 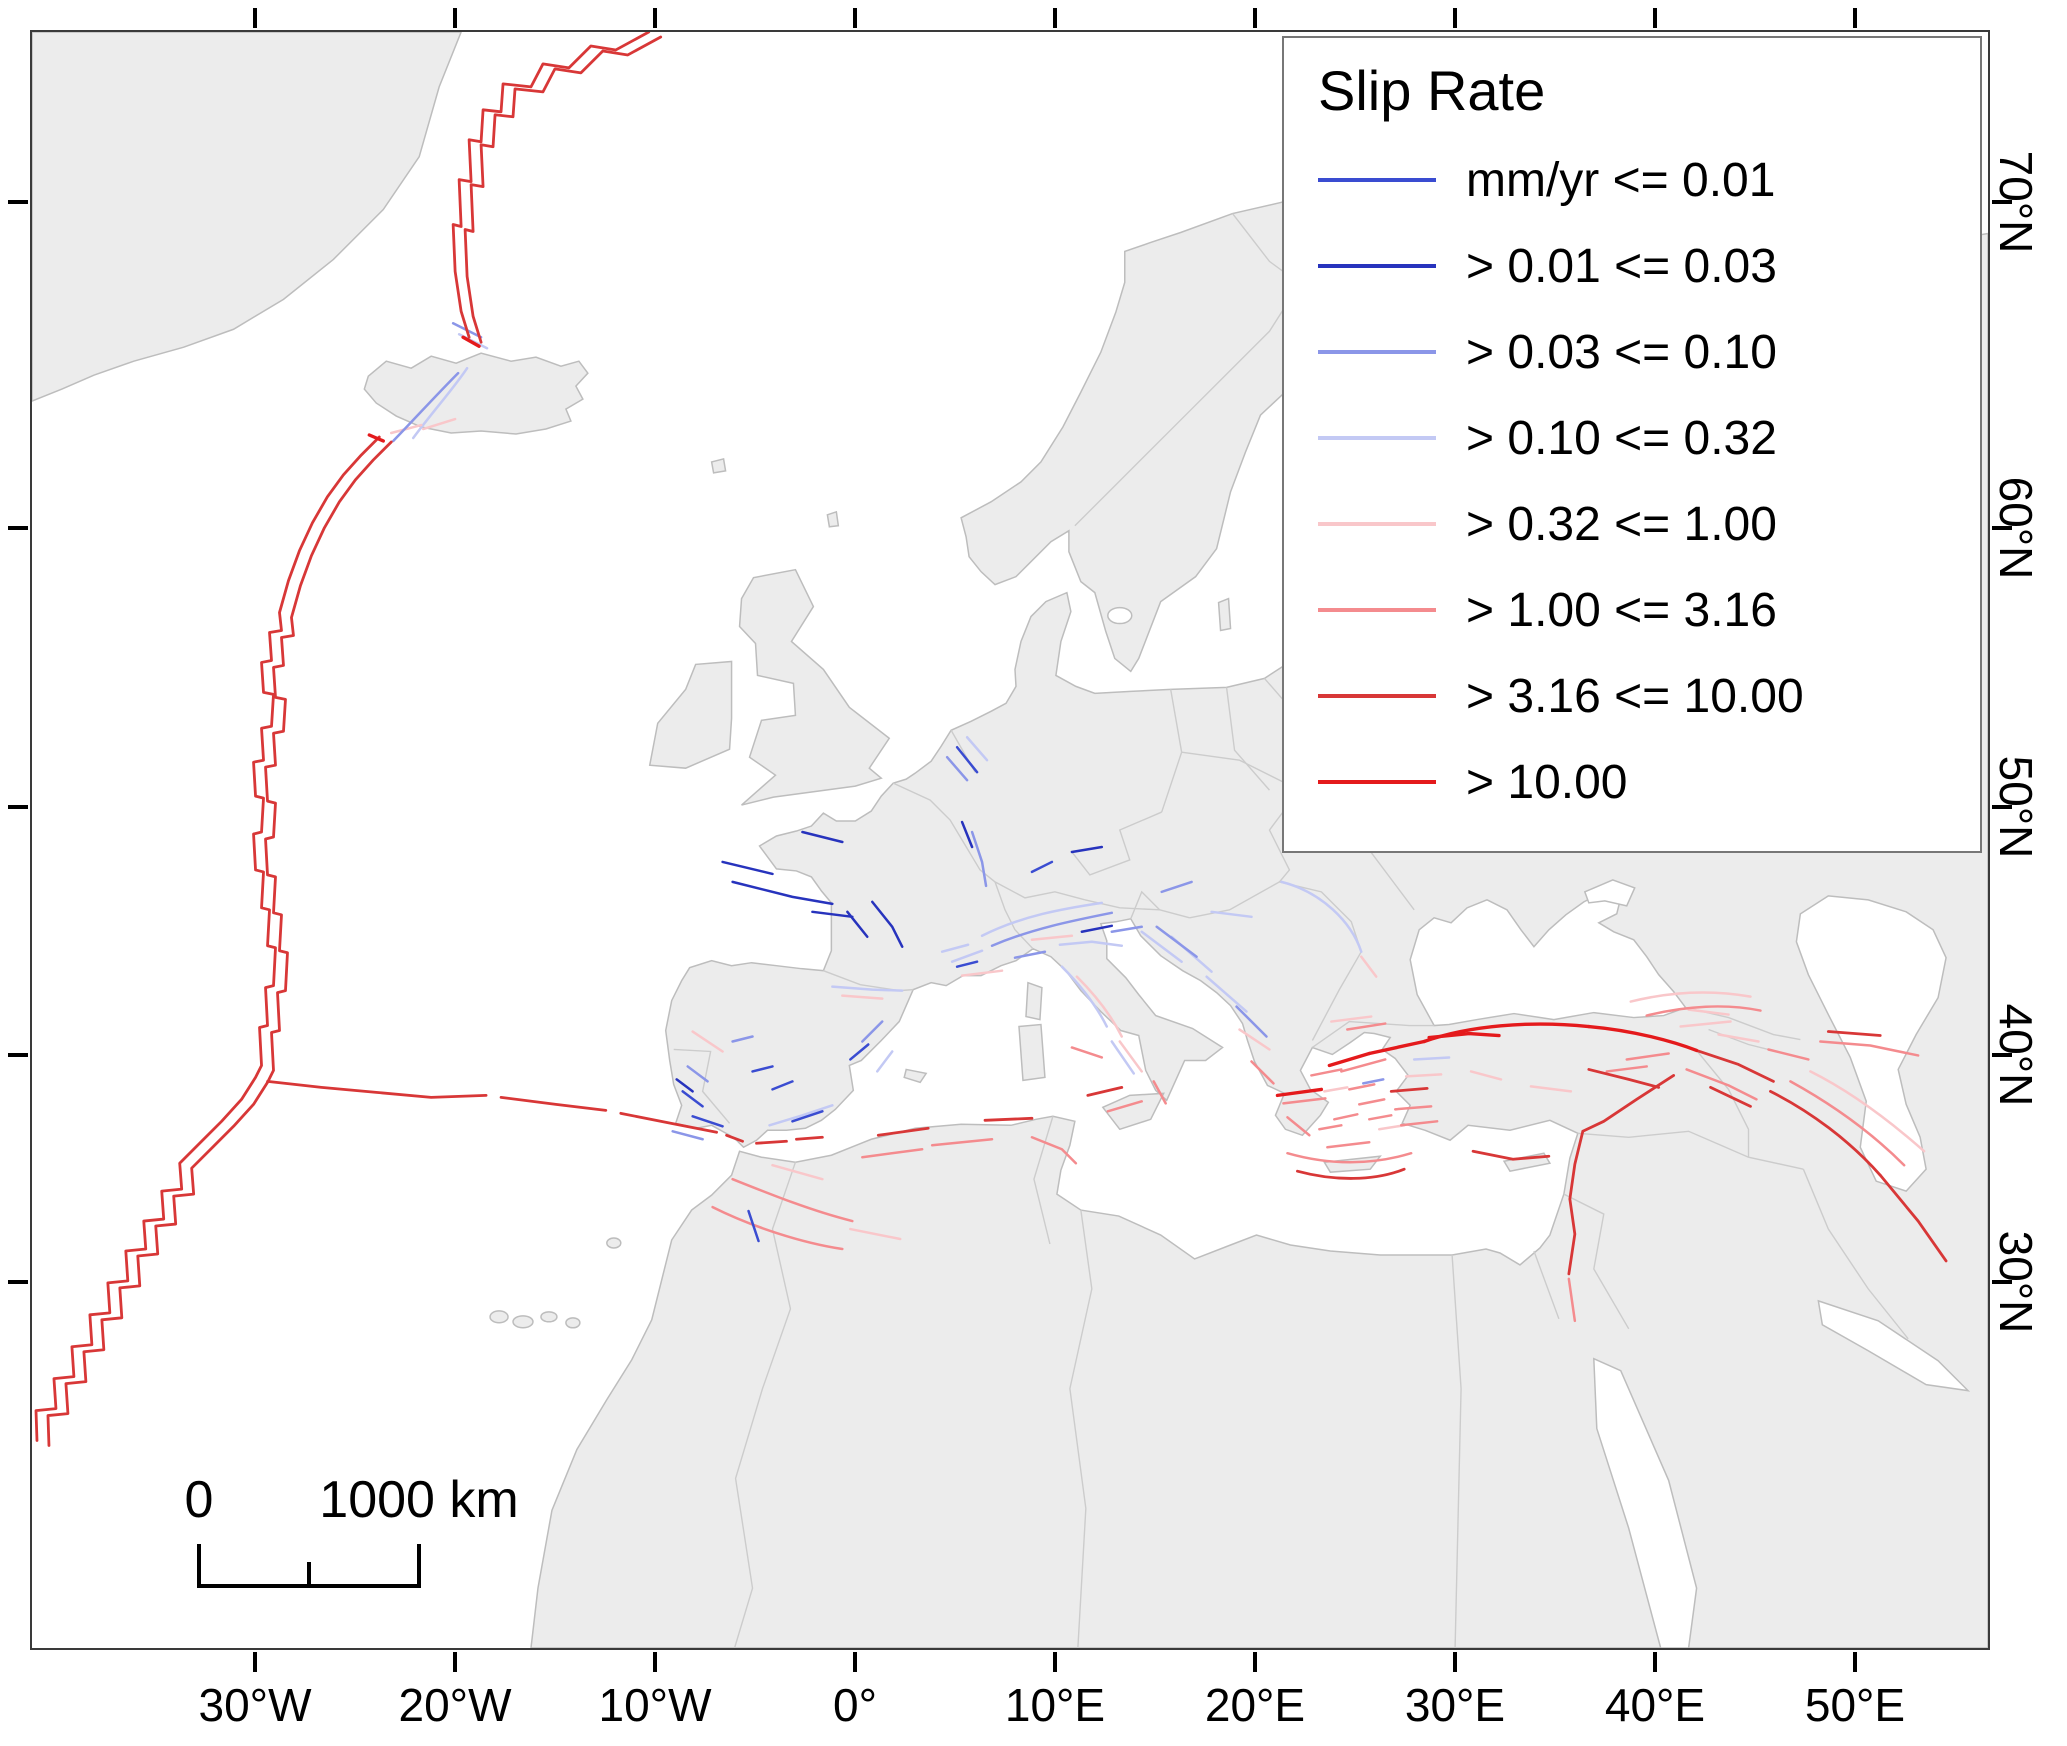 What do you see at coordinates (1621, 180) in the screenshot?
I see `legend-item-label: mm/yr <= 0.01` at bounding box center [1621, 180].